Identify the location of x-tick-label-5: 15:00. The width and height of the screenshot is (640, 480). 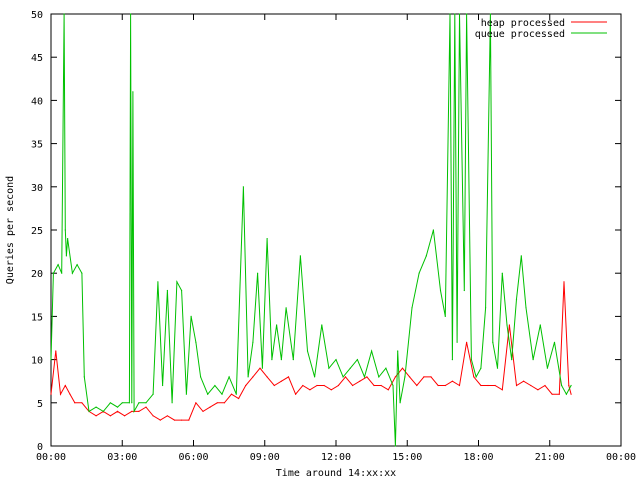
(407, 457).